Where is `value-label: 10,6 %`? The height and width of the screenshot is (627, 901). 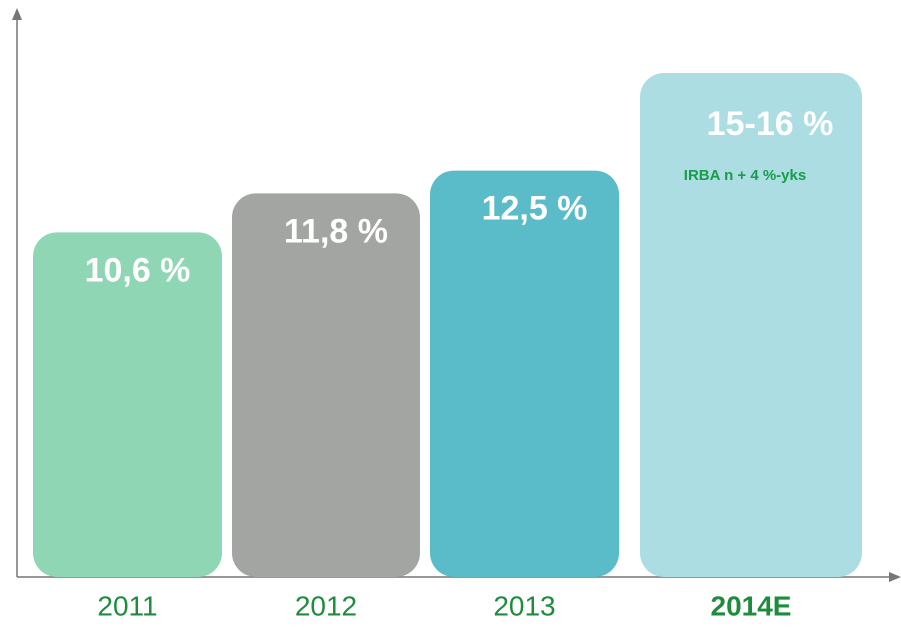 value-label: 10,6 % is located at coordinates (138, 270).